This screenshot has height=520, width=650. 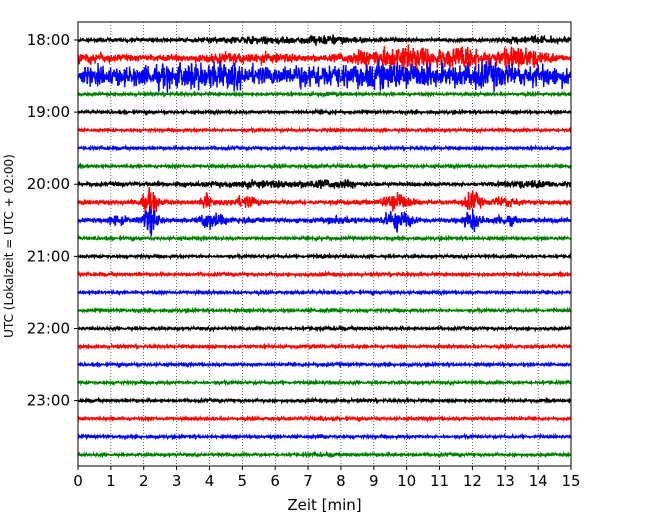 I want to click on x-tick-label: 11, so click(x=439, y=481).